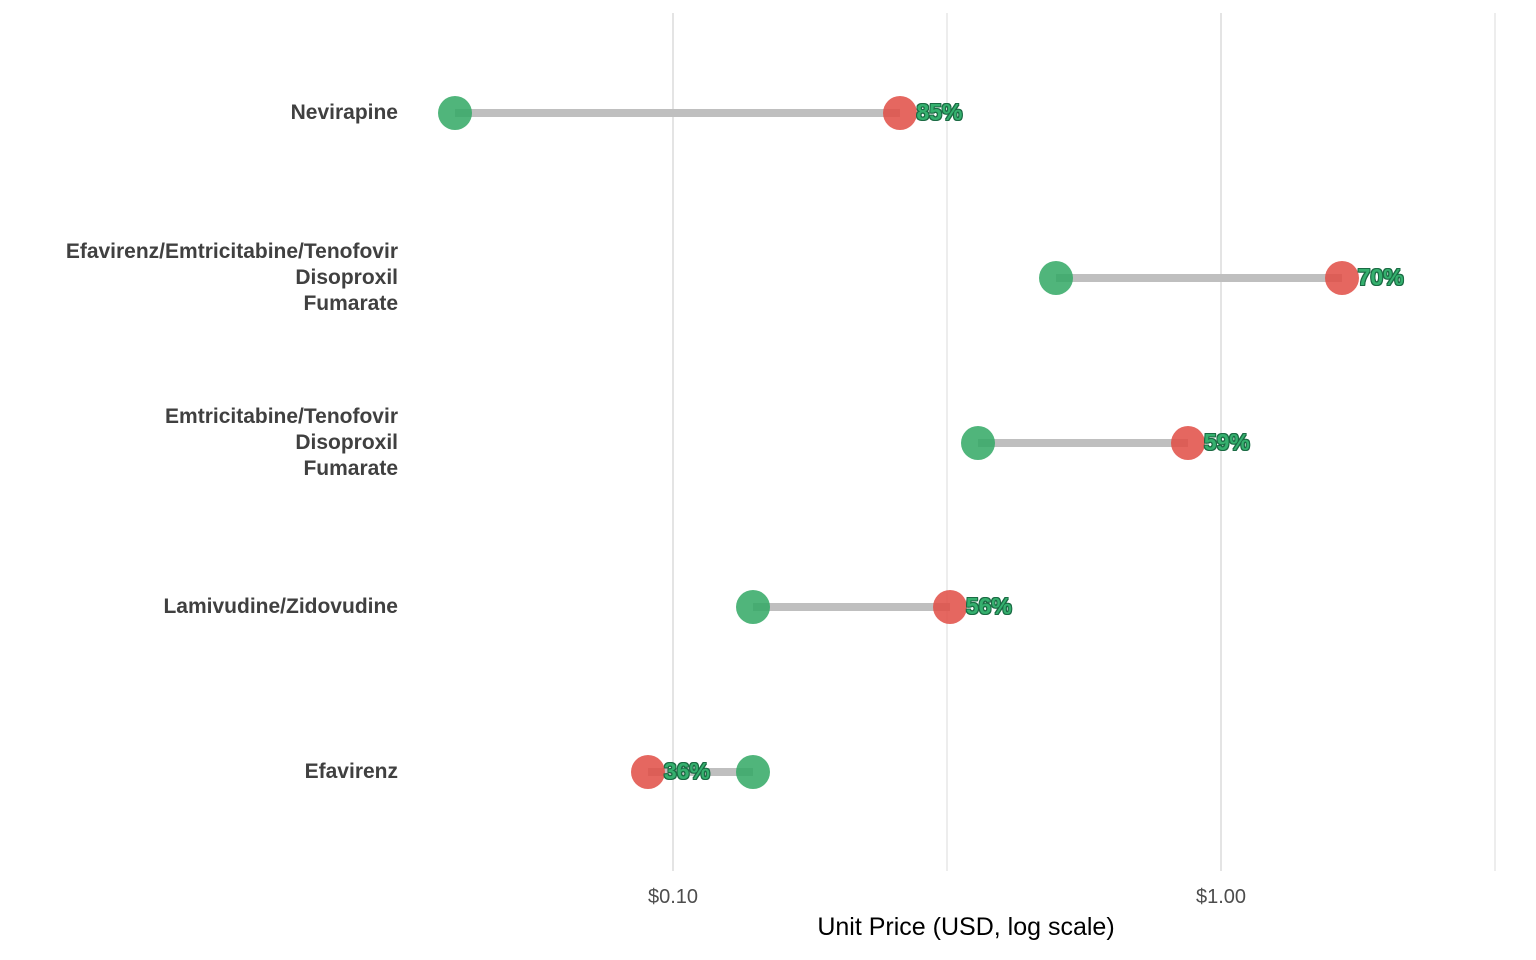  Describe the element at coordinates (673, 897) in the screenshot. I see `x-tick-label: $0.10` at that location.